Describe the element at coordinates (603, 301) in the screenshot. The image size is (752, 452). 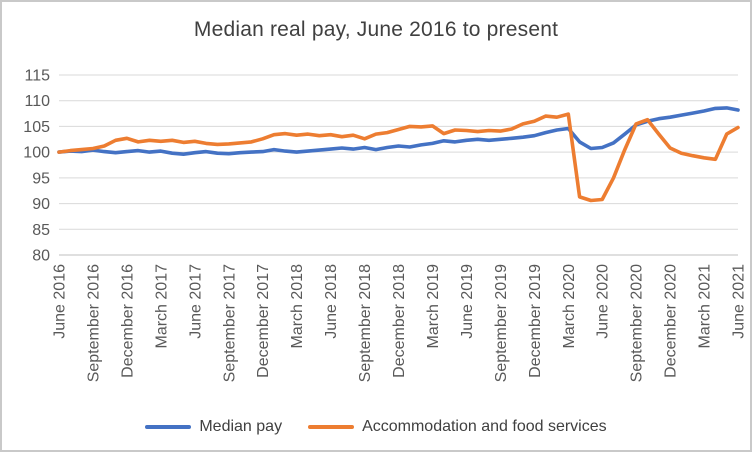
I see `x-axis-tick-label: June 2020` at that location.